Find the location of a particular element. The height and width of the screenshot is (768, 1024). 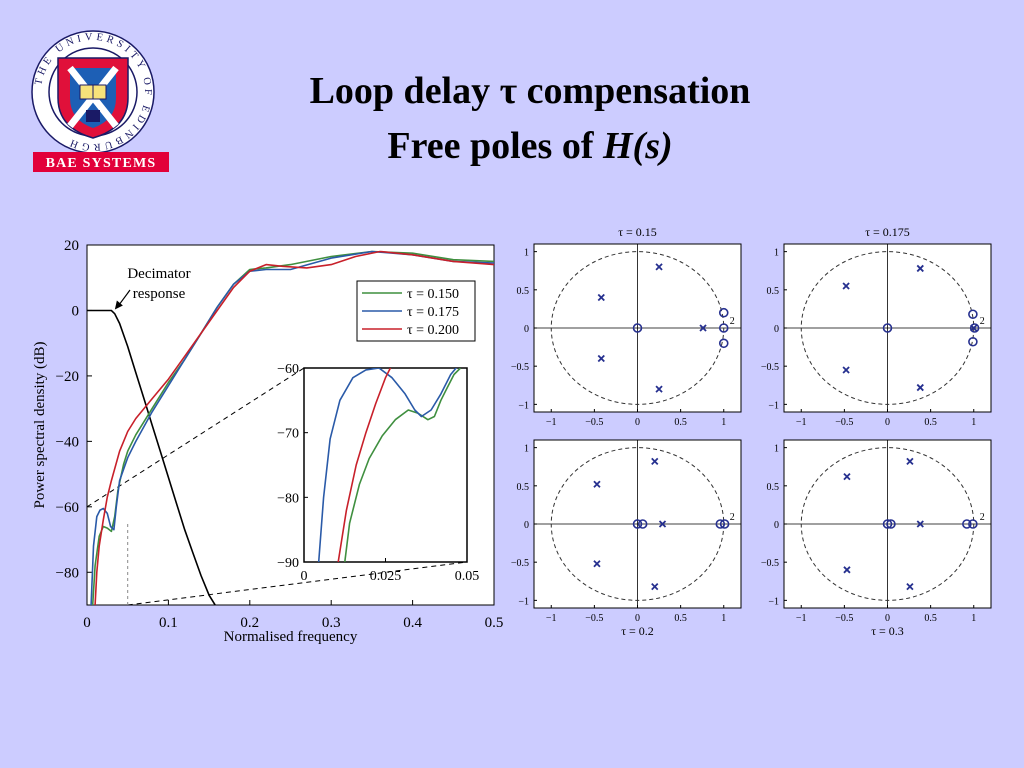

brand-name: BAE SYSTEMS is located at coordinates (101, 163).